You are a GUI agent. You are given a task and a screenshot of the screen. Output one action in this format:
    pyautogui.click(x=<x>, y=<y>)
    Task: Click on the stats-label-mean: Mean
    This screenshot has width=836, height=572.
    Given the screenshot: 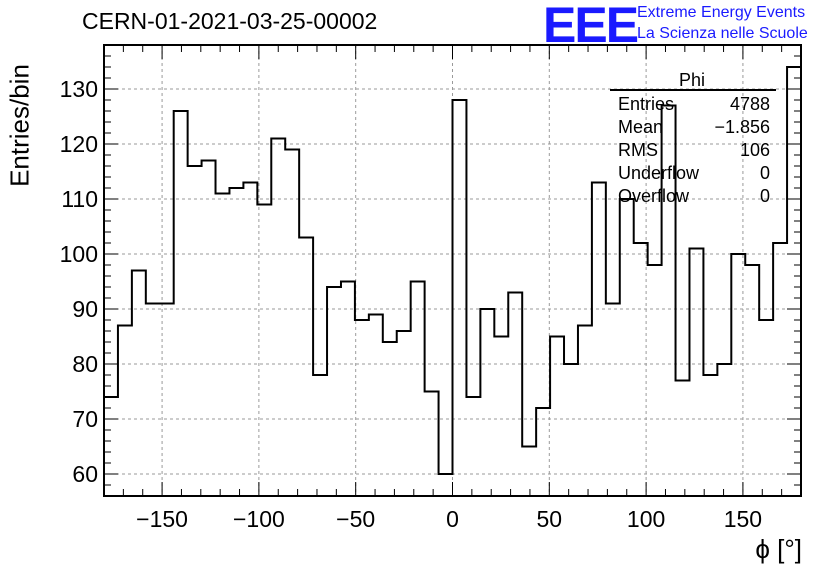 What is the action you would take?
    pyautogui.click(x=641, y=127)
    